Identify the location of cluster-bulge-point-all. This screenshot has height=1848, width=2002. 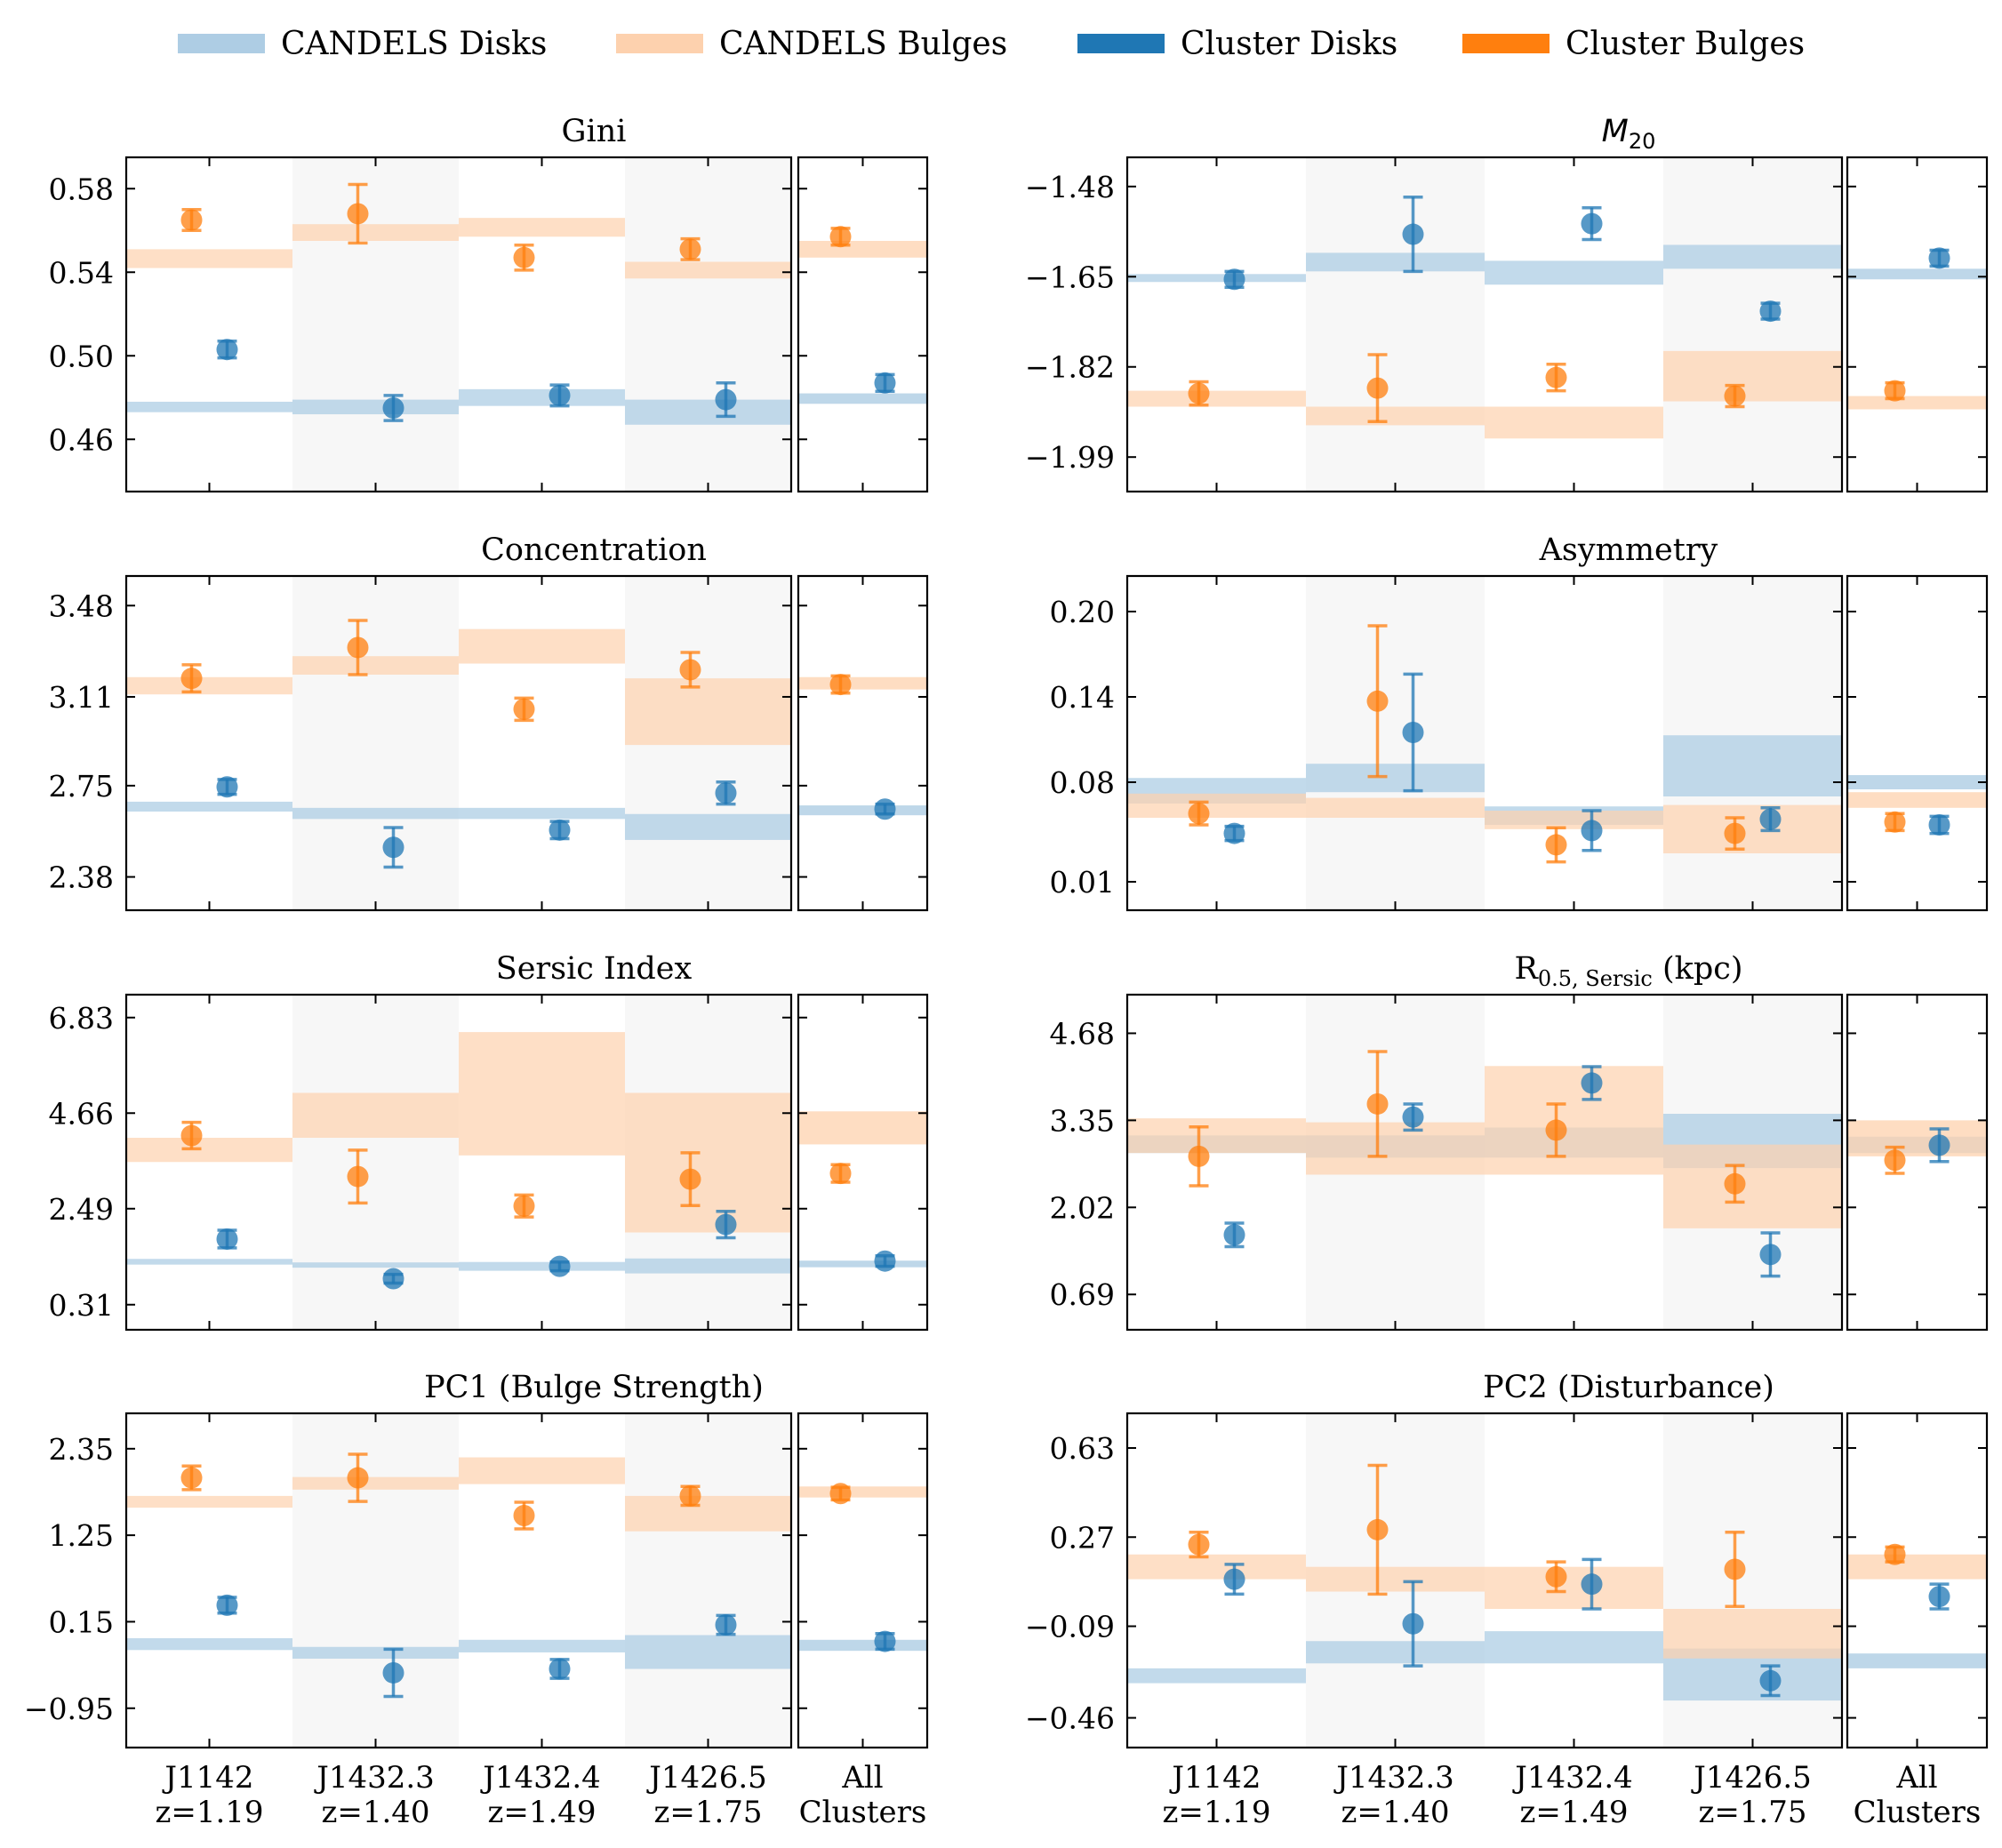
(841, 1174).